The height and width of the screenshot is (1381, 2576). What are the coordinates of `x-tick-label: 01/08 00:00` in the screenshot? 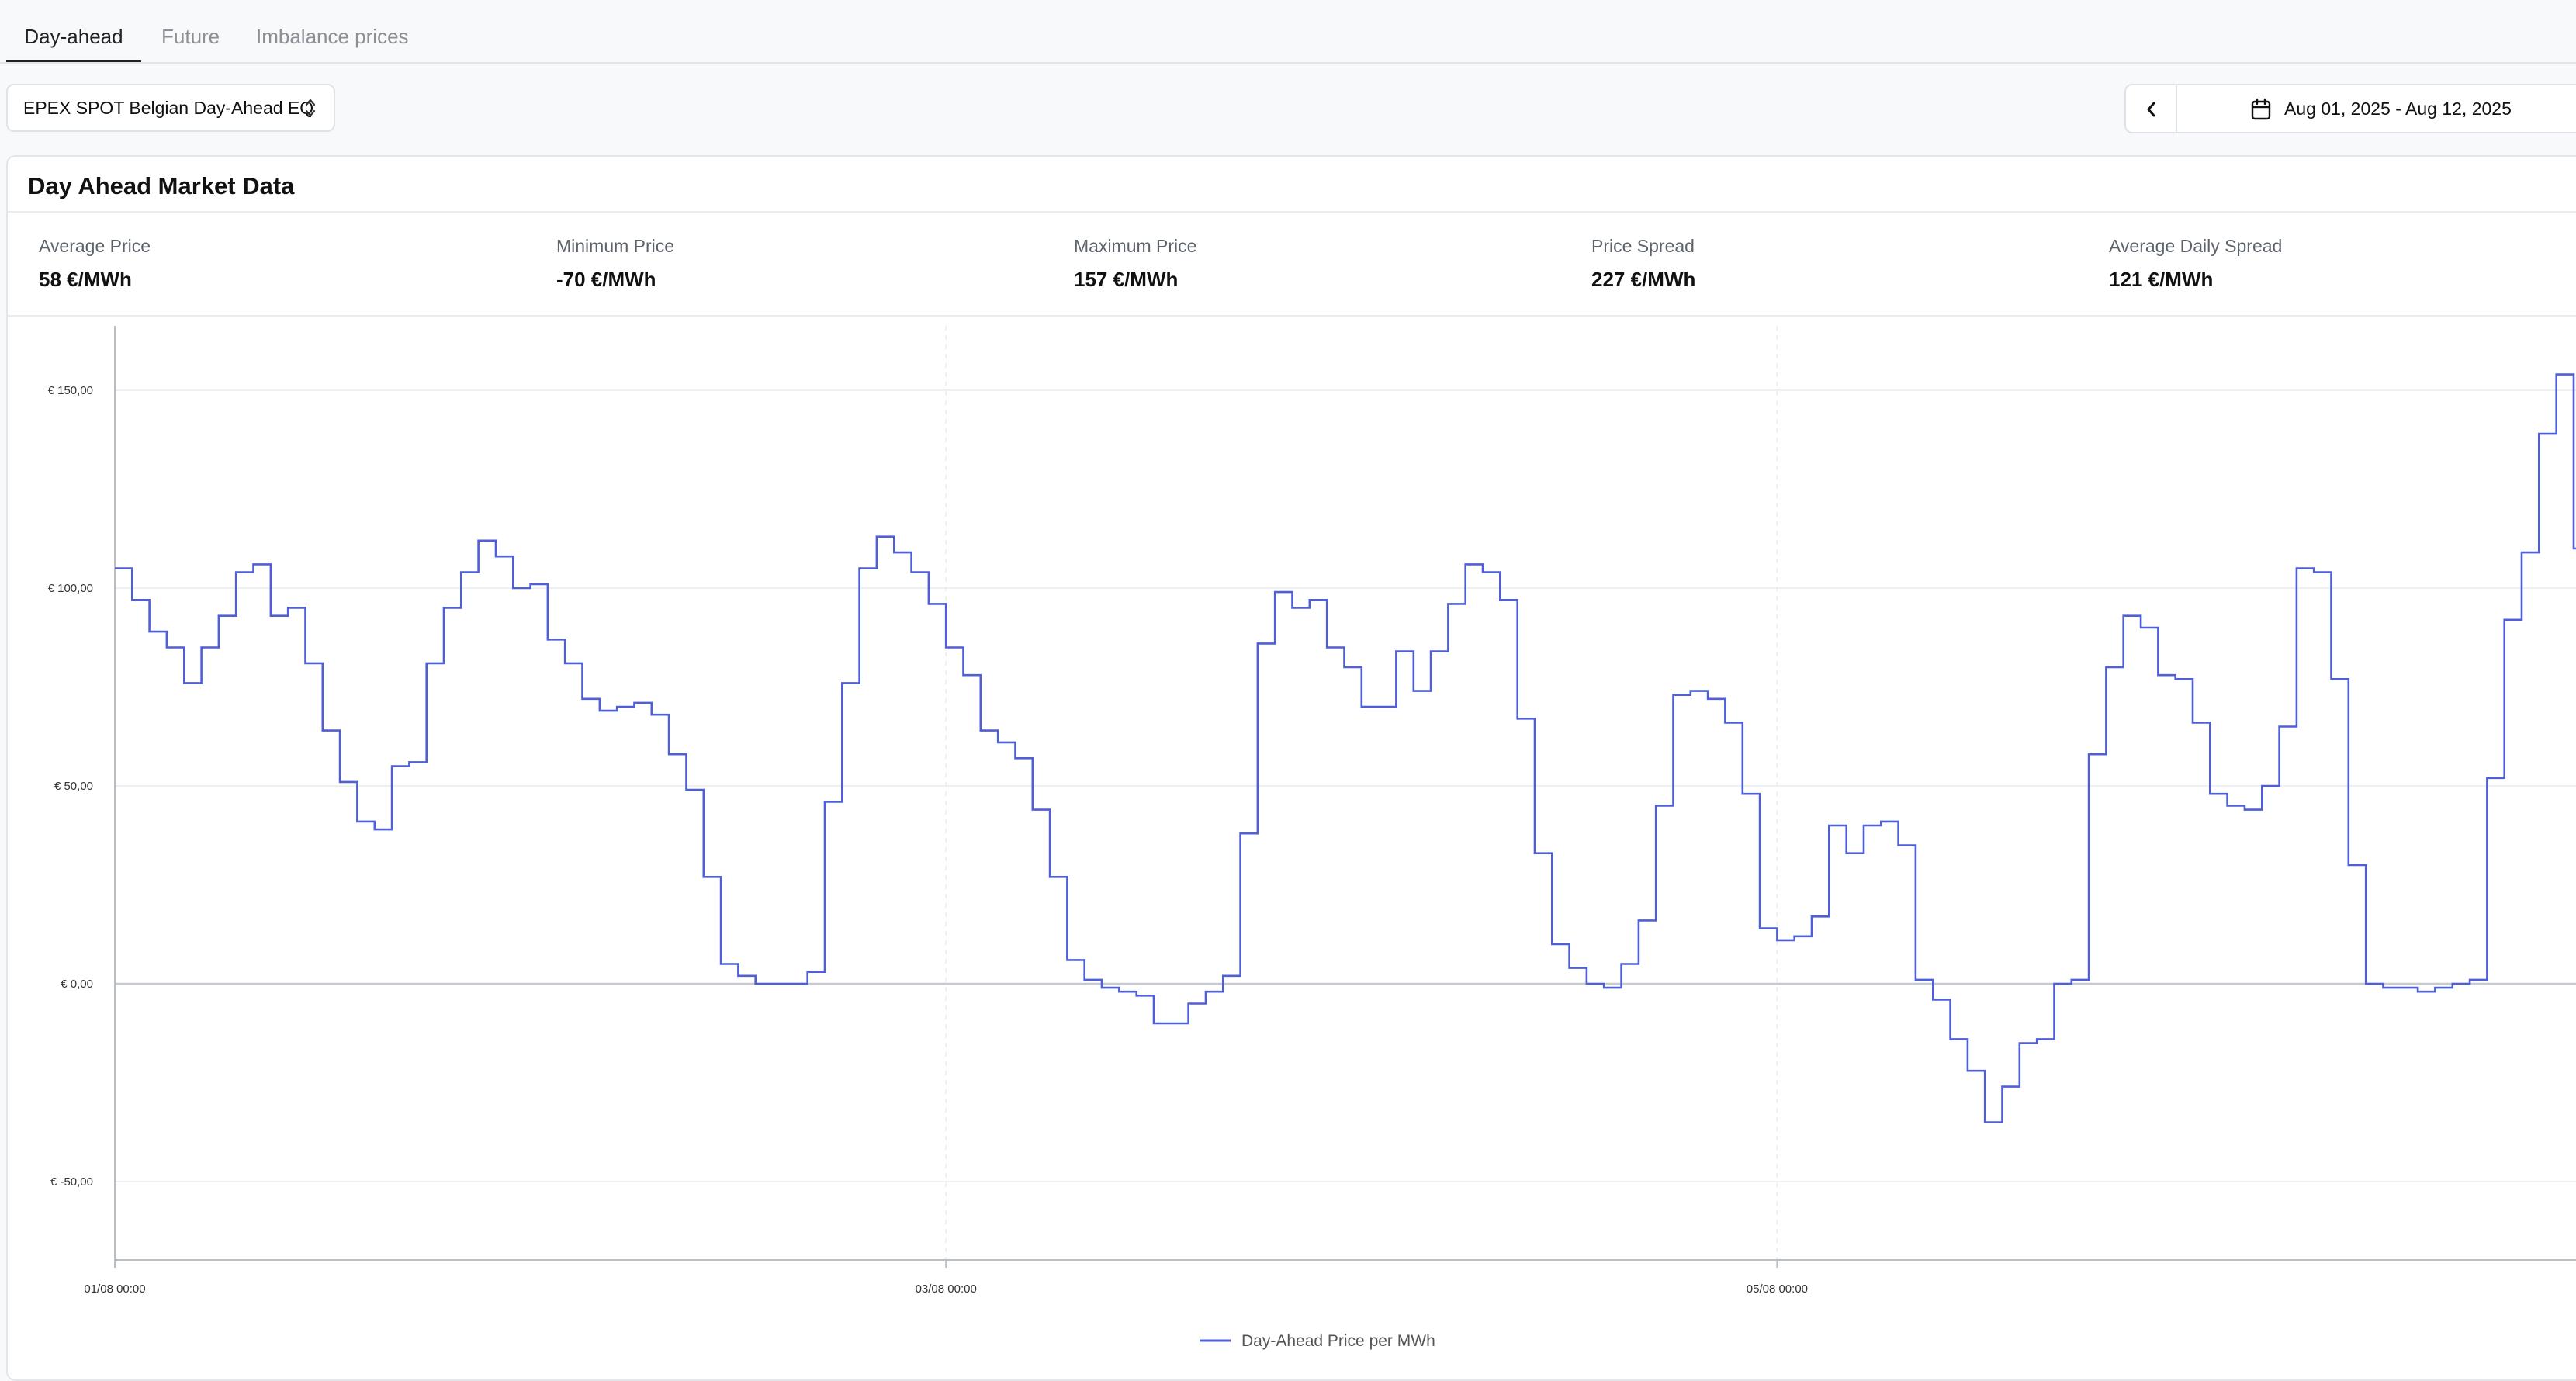 It's located at (114, 1289).